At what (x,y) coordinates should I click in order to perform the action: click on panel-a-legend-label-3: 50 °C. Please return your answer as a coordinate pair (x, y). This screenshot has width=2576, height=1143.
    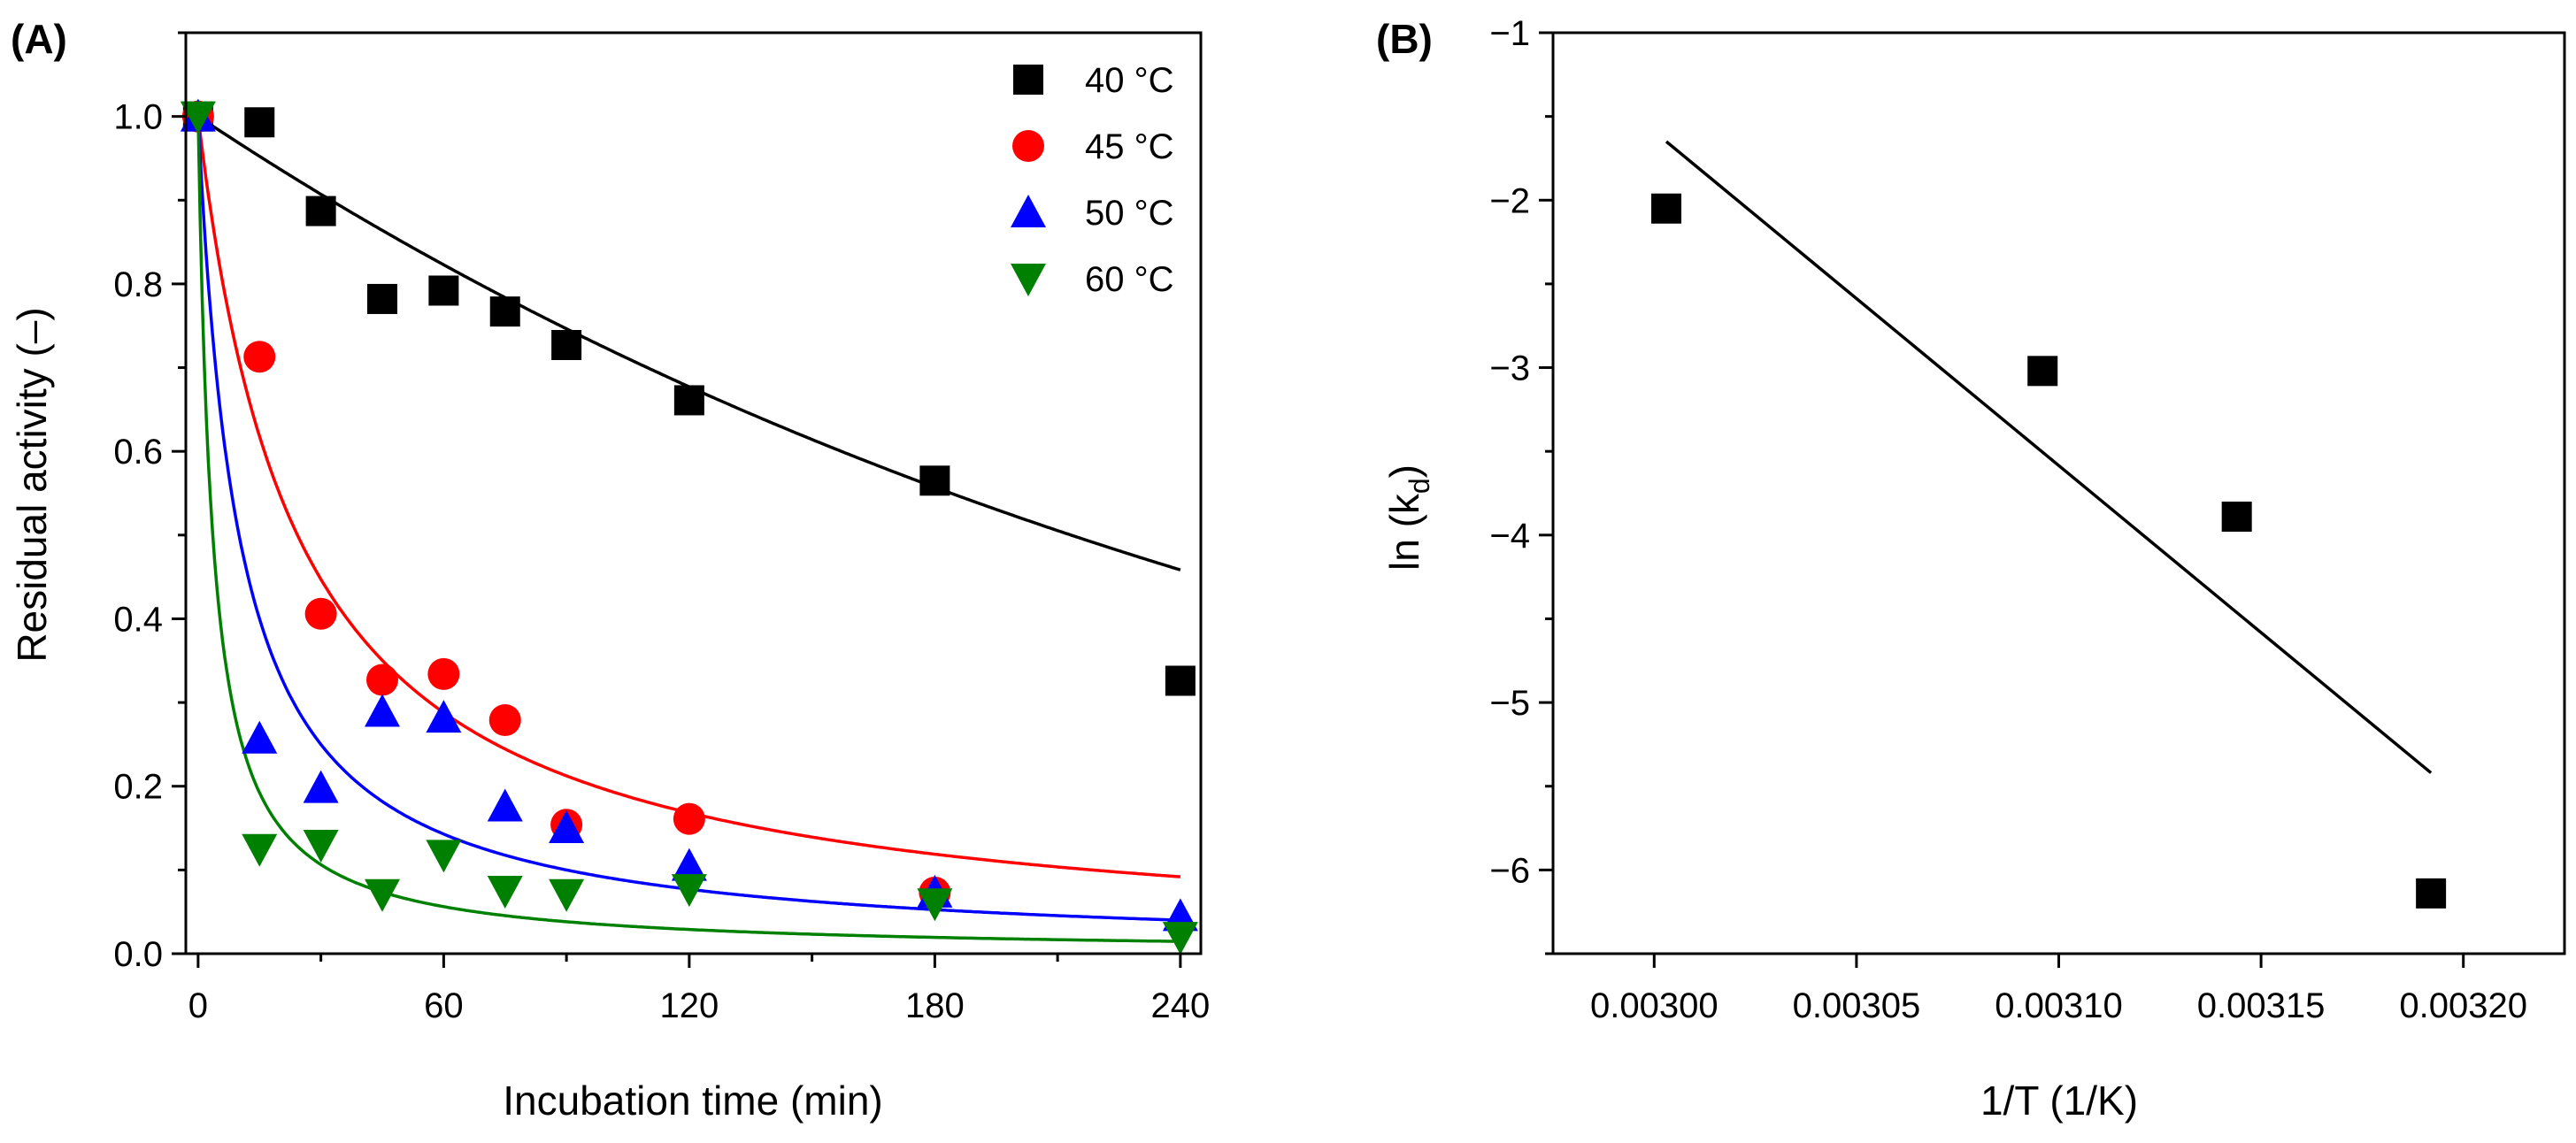
    Looking at the image, I should click on (1129, 213).